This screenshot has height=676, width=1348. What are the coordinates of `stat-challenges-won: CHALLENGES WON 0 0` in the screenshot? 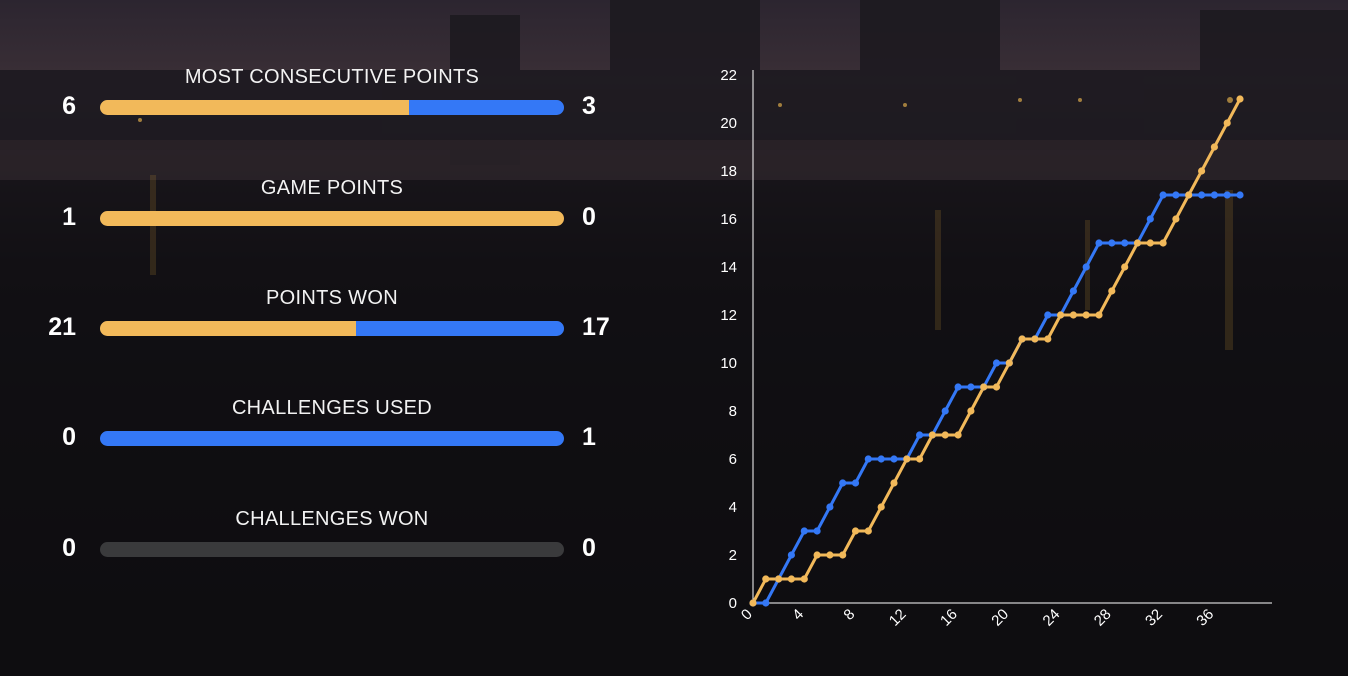 It's located at (330, 558).